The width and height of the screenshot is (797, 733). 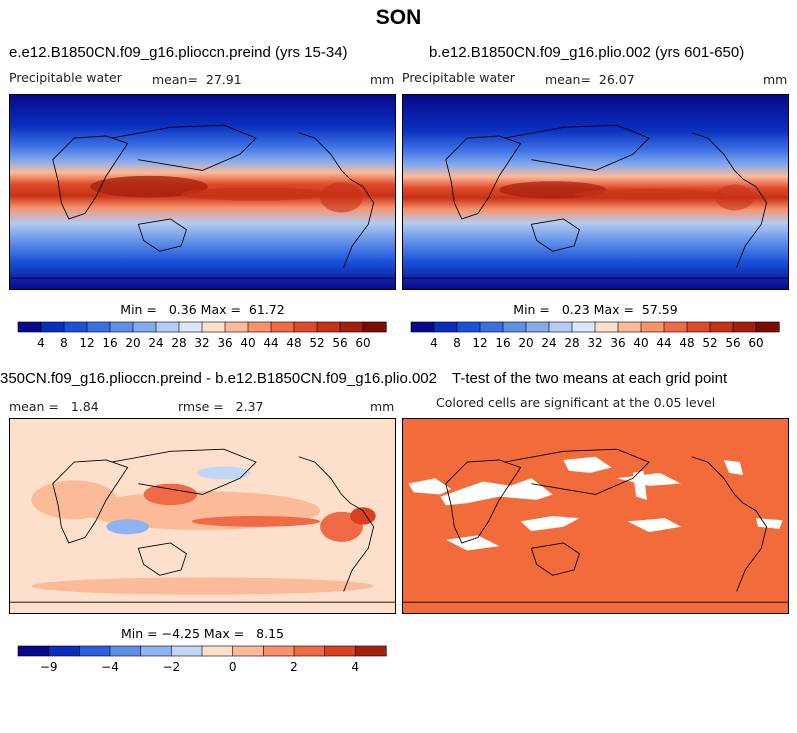 What do you see at coordinates (65, 77) in the screenshot?
I see `panel1-variable-label: Precipitable water` at bounding box center [65, 77].